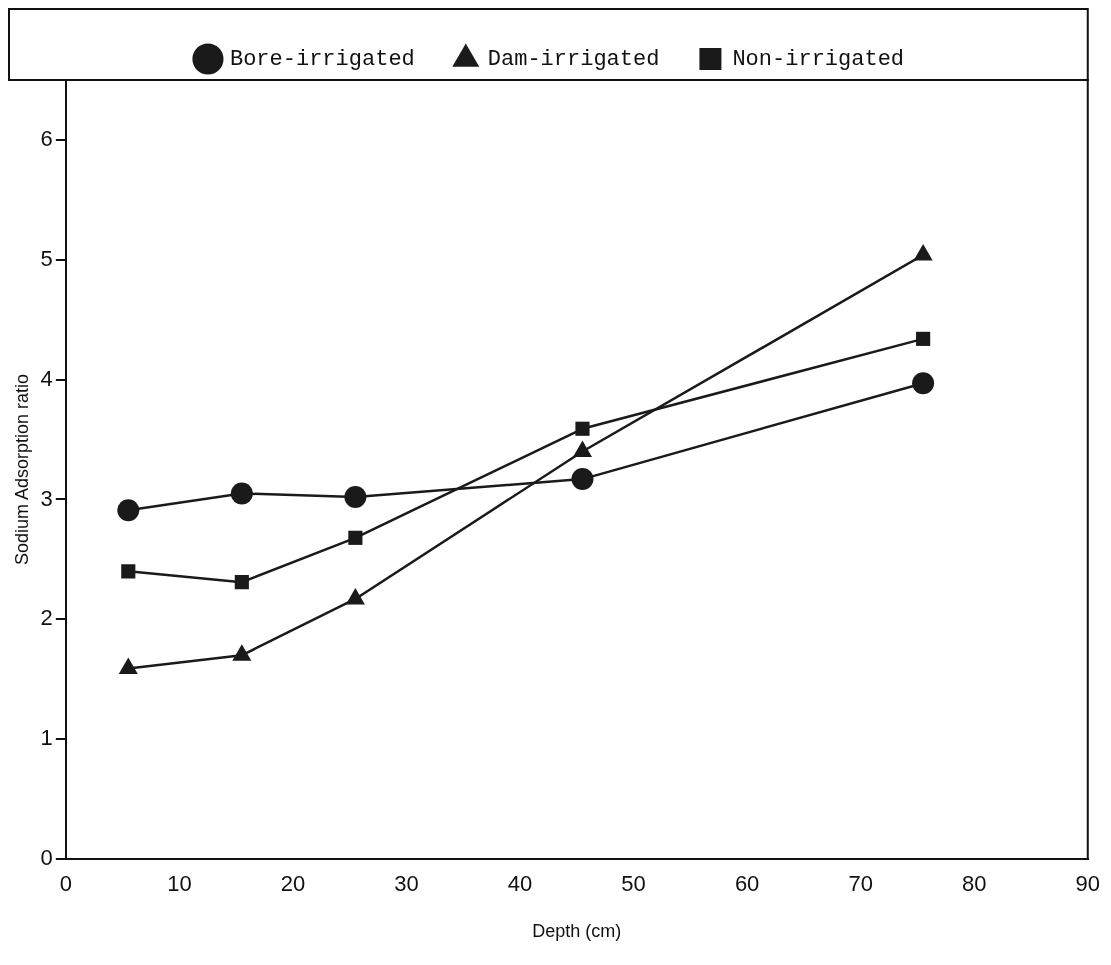 Image resolution: width=1111 pixels, height=965 pixels. Describe the element at coordinates (406, 884) in the screenshot. I see `x-tick-label: 30` at that location.